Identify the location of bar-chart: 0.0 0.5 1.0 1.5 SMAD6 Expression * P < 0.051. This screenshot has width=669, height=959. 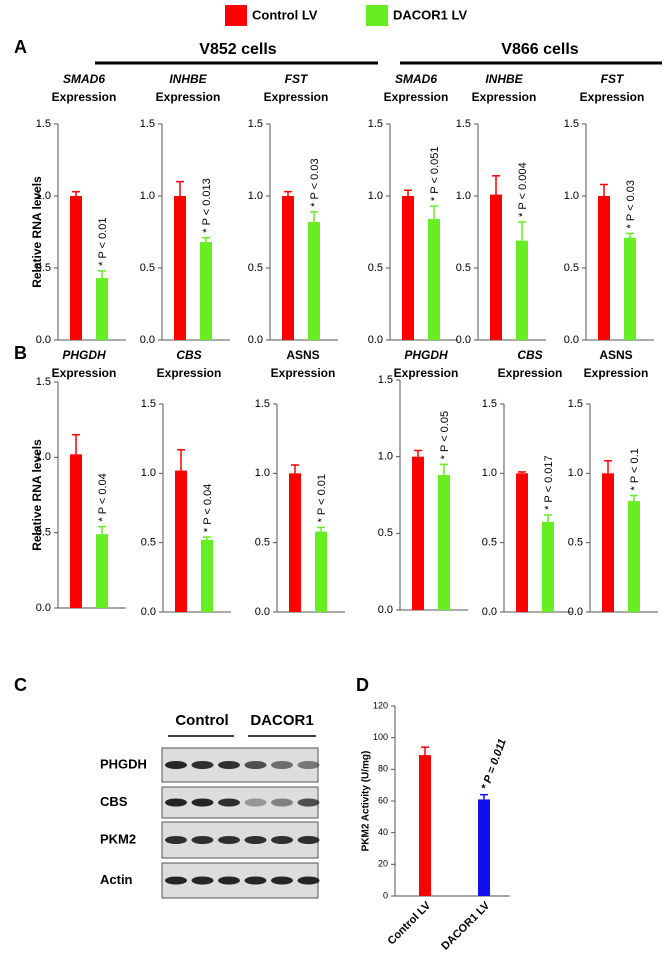
(413, 209).